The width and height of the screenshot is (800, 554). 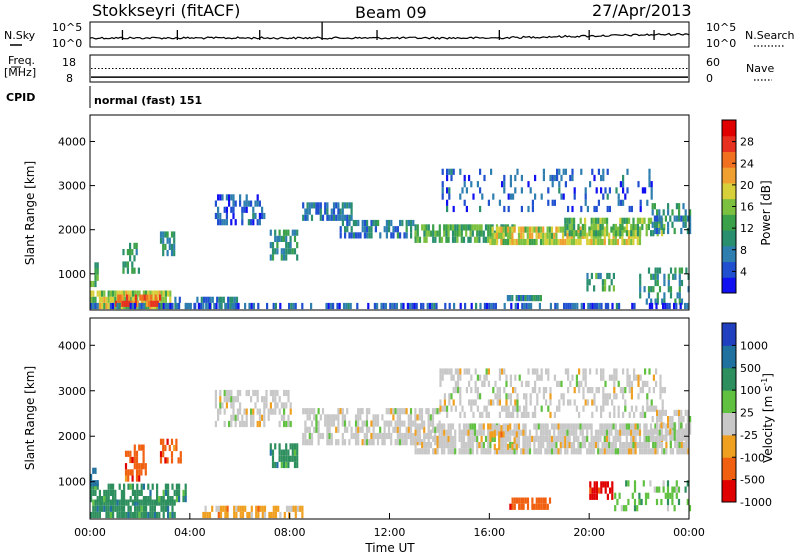 What do you see at coordinates (20, 35) in the screenshot?
I see `n-sky-label: N.Sky` at bounding box center [20, 35].